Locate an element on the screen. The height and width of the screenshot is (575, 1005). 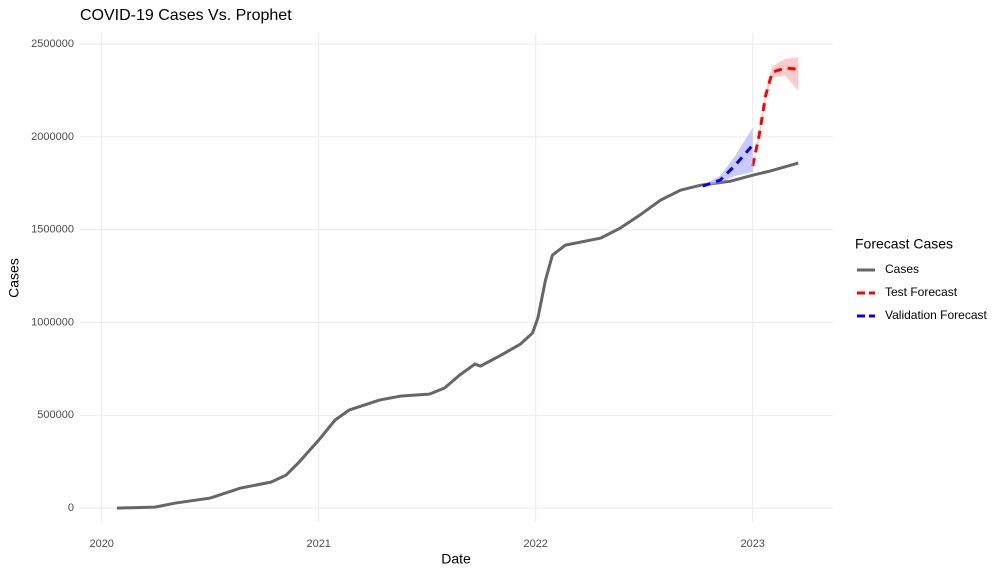
y-tick-label: 2000000 is located at coordinates (52, 137).